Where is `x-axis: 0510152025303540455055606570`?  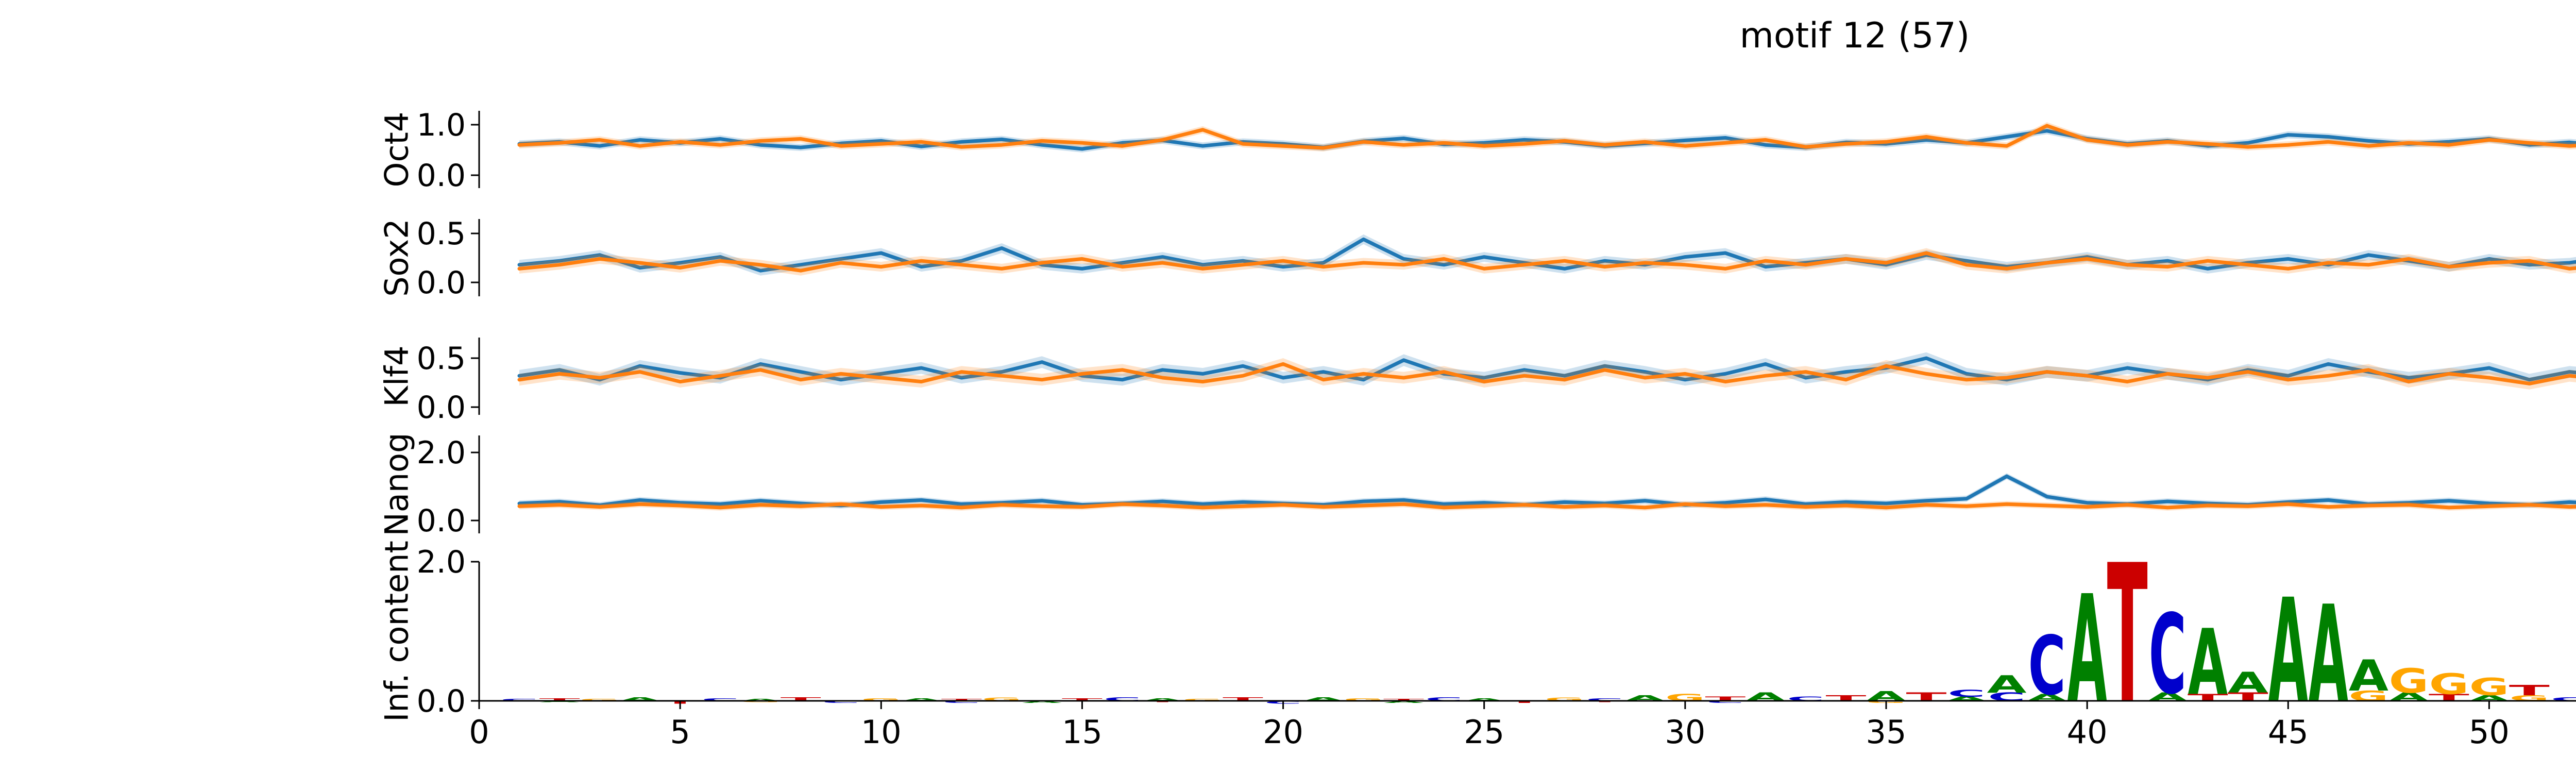
x-axis: 0510152025303540455055606570 is located at coordinates (1522, 725).